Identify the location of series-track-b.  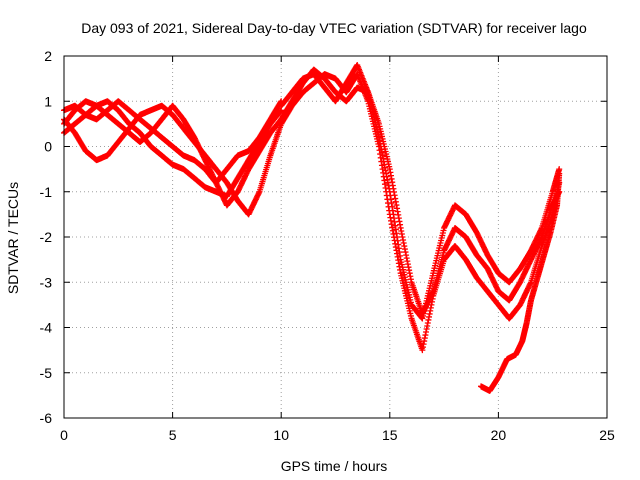
(173, 160).